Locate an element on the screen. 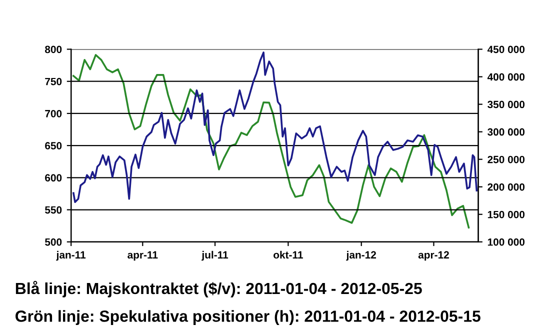 This screenshot has height=335, width=551. x-tick-label: apr-12 is located at coordinates (433, 256).